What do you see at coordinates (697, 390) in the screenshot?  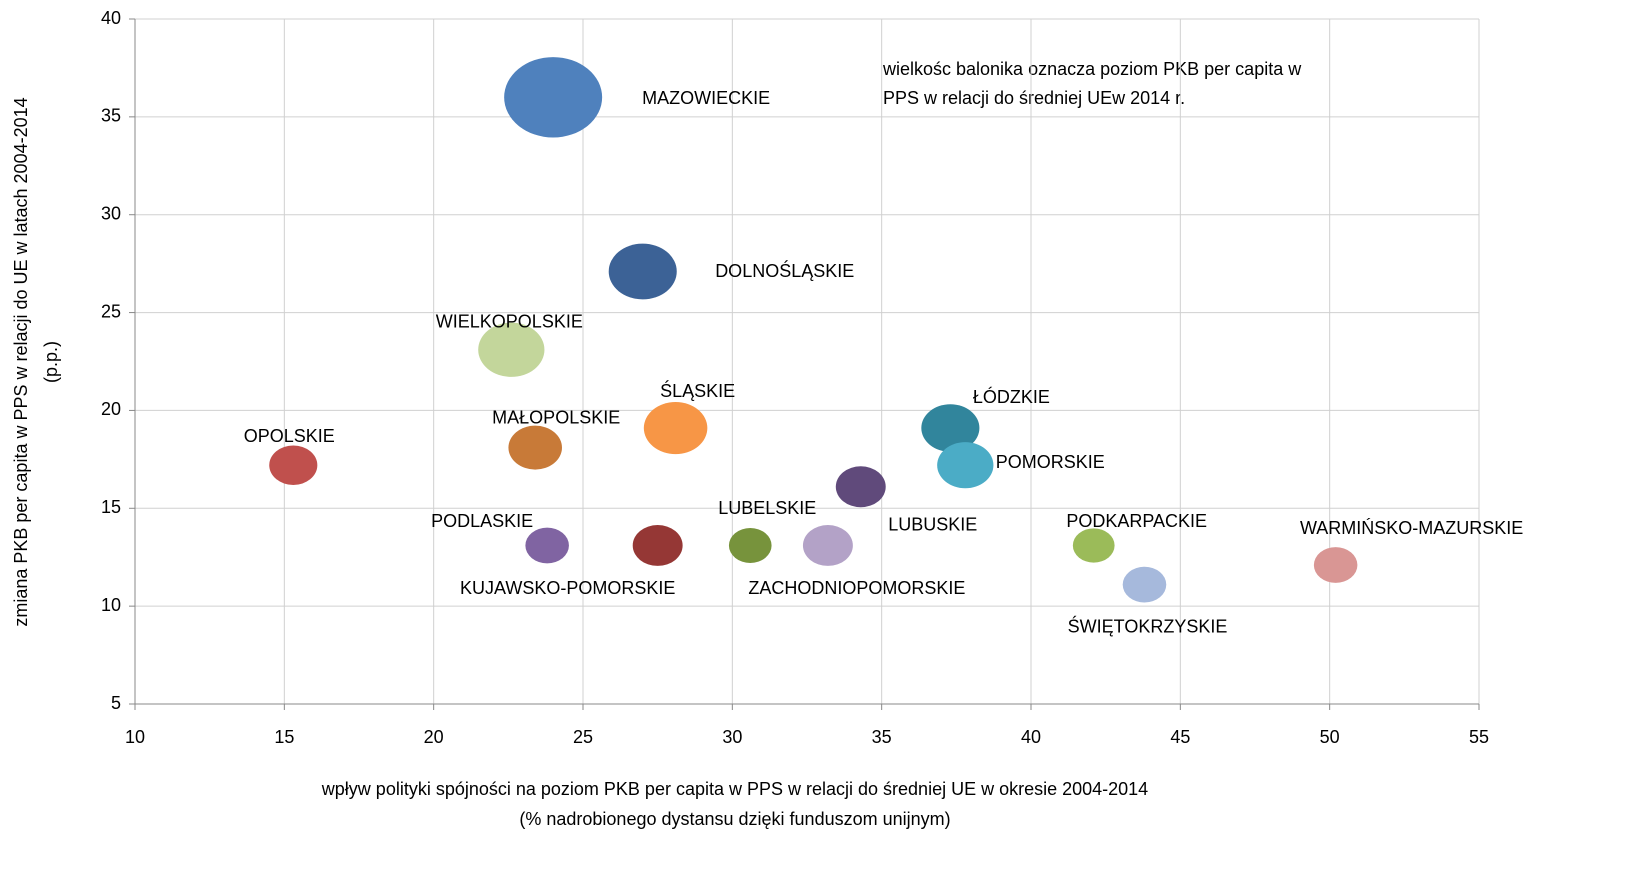 I see `data-label: ŚLĄSKIE` at bounding box center [697, 390].